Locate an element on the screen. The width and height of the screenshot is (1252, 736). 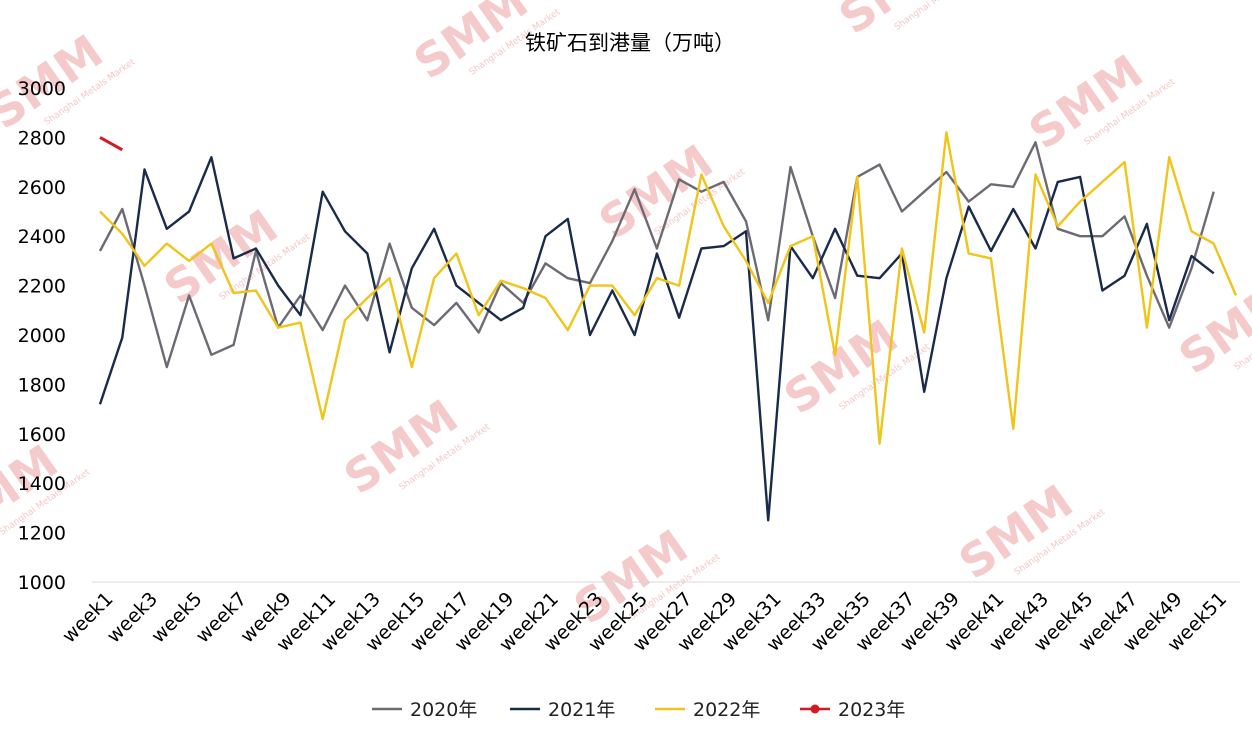
y-tick-label: 3000 is located at coordinates (42, 89).